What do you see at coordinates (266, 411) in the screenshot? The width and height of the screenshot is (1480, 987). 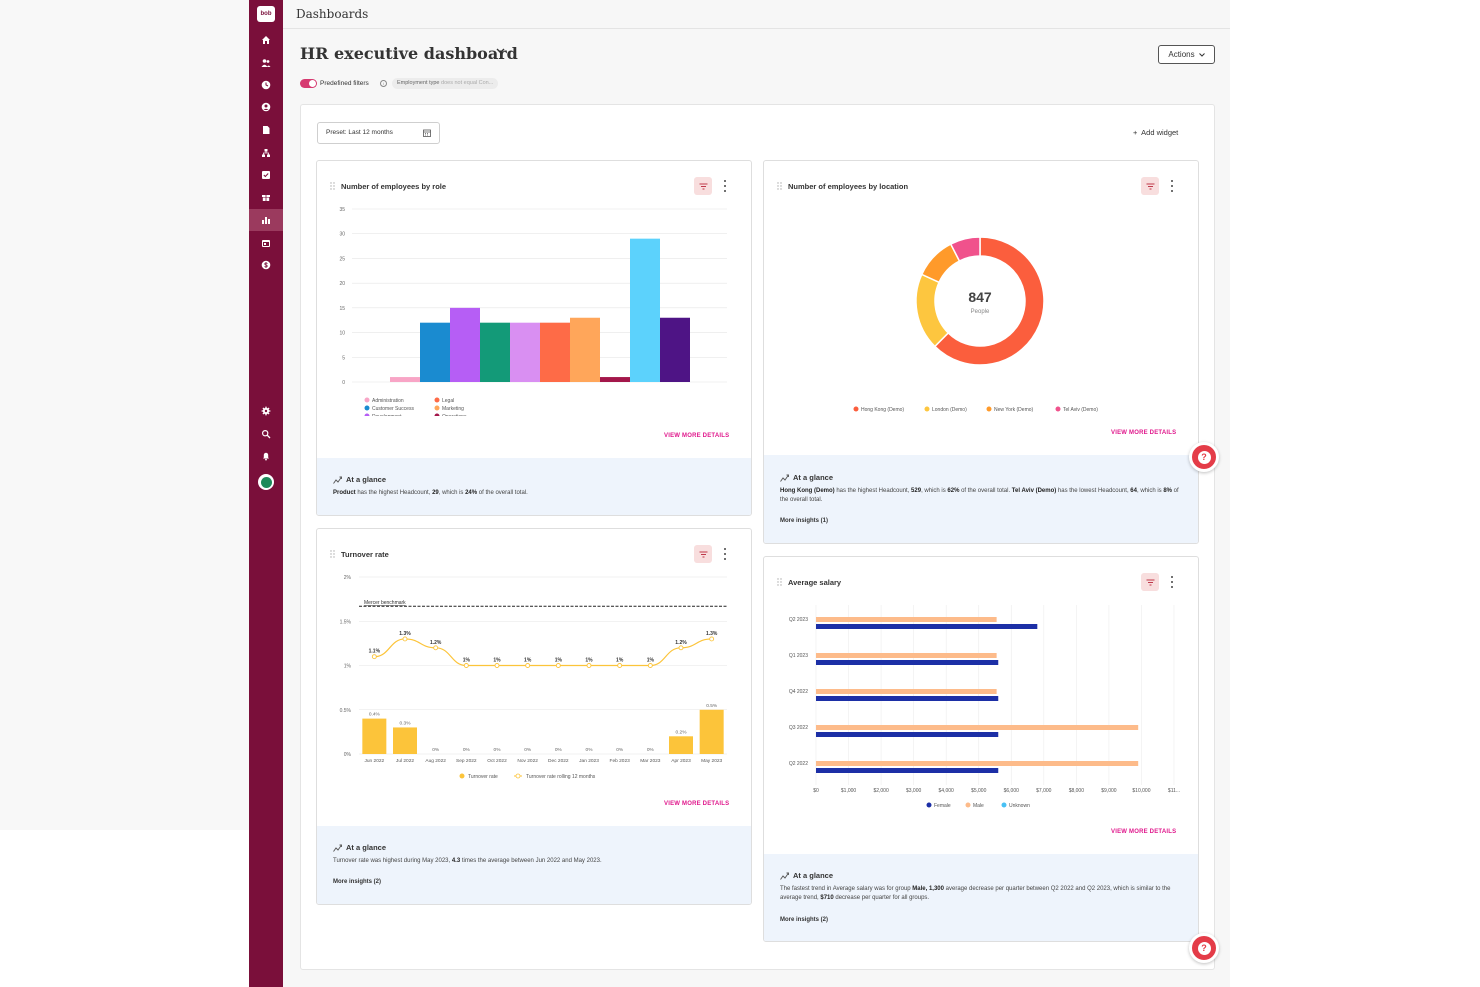 I see `gear-icon` at bounding box center [266, 411].